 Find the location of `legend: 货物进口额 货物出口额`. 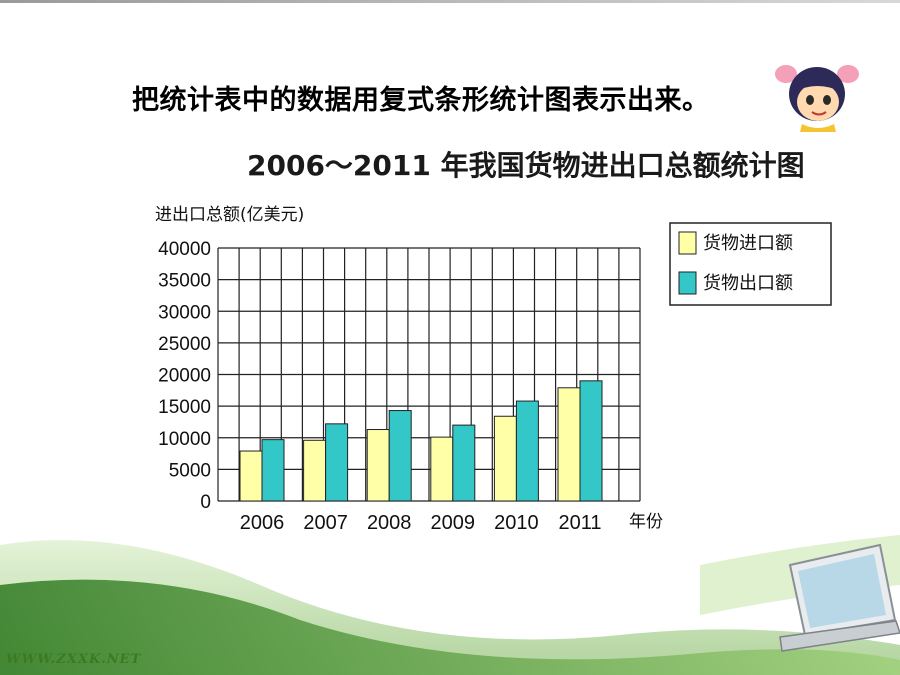

legend: 货物进口额 货物出口额 is located at coordinates (750, 264).